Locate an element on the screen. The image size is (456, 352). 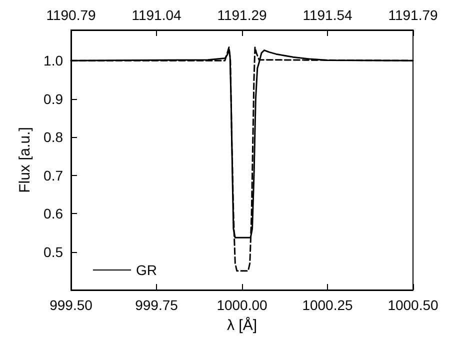
x2-tick-label: 1191.79 is located at coordinates (413, 15).